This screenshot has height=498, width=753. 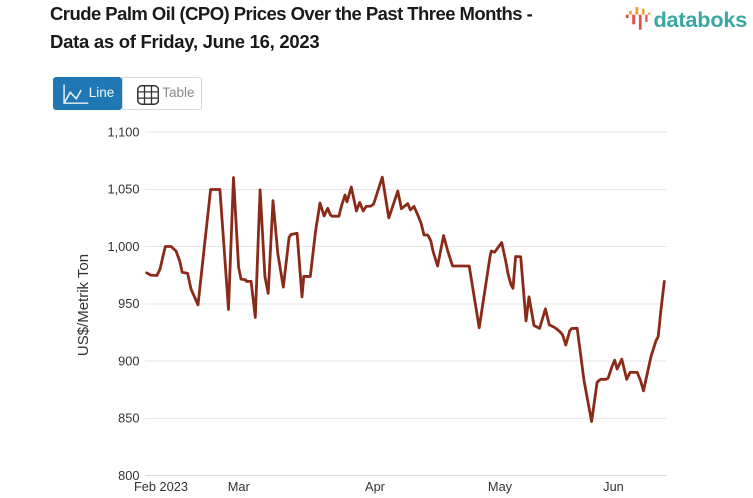 I want to click on svg-text: 1,050, so click(x=123, y=189).